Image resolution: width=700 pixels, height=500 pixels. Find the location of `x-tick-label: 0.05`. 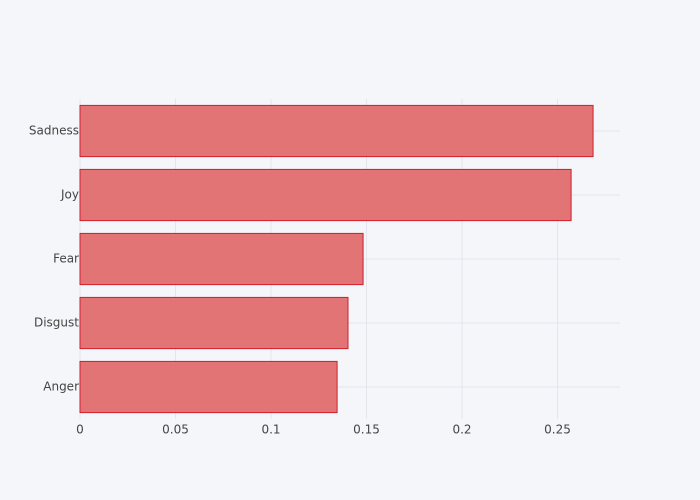

x-tick-label: 0.05 is located at coordinates (175, 430).